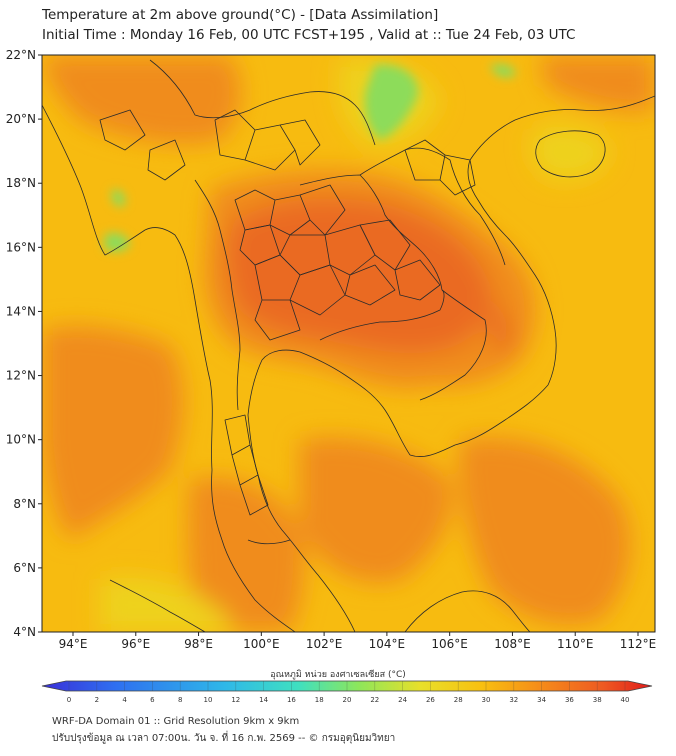  I want to click on lat-label: 10°N, so click(21, 440).